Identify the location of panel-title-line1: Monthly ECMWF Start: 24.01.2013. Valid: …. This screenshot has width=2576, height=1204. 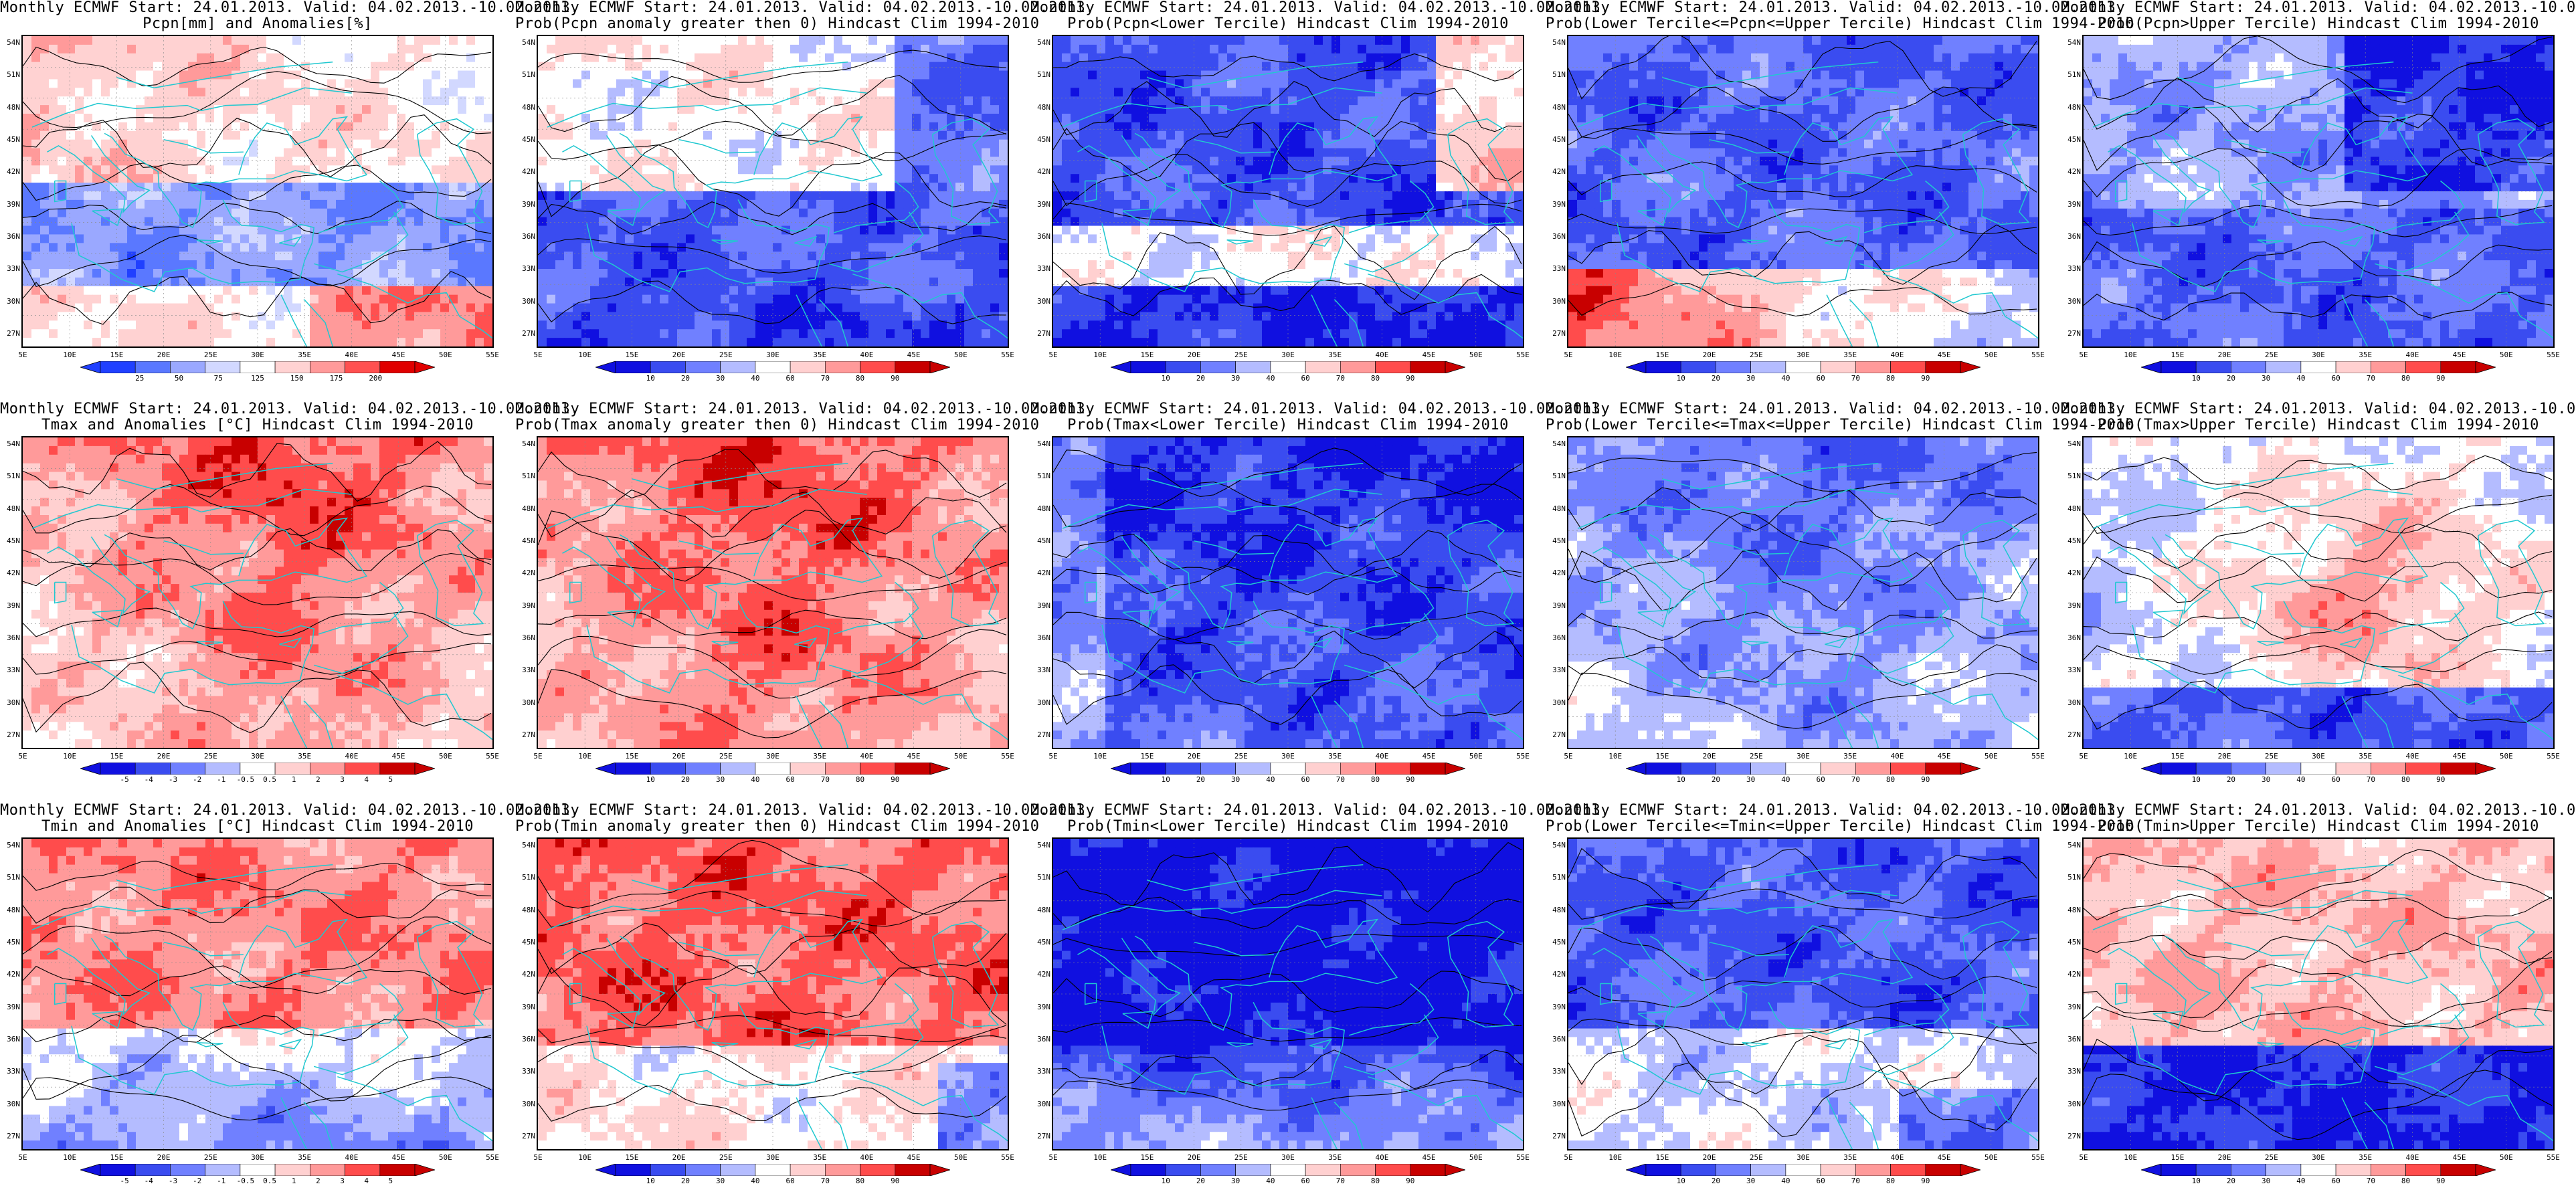
(1319, 8).